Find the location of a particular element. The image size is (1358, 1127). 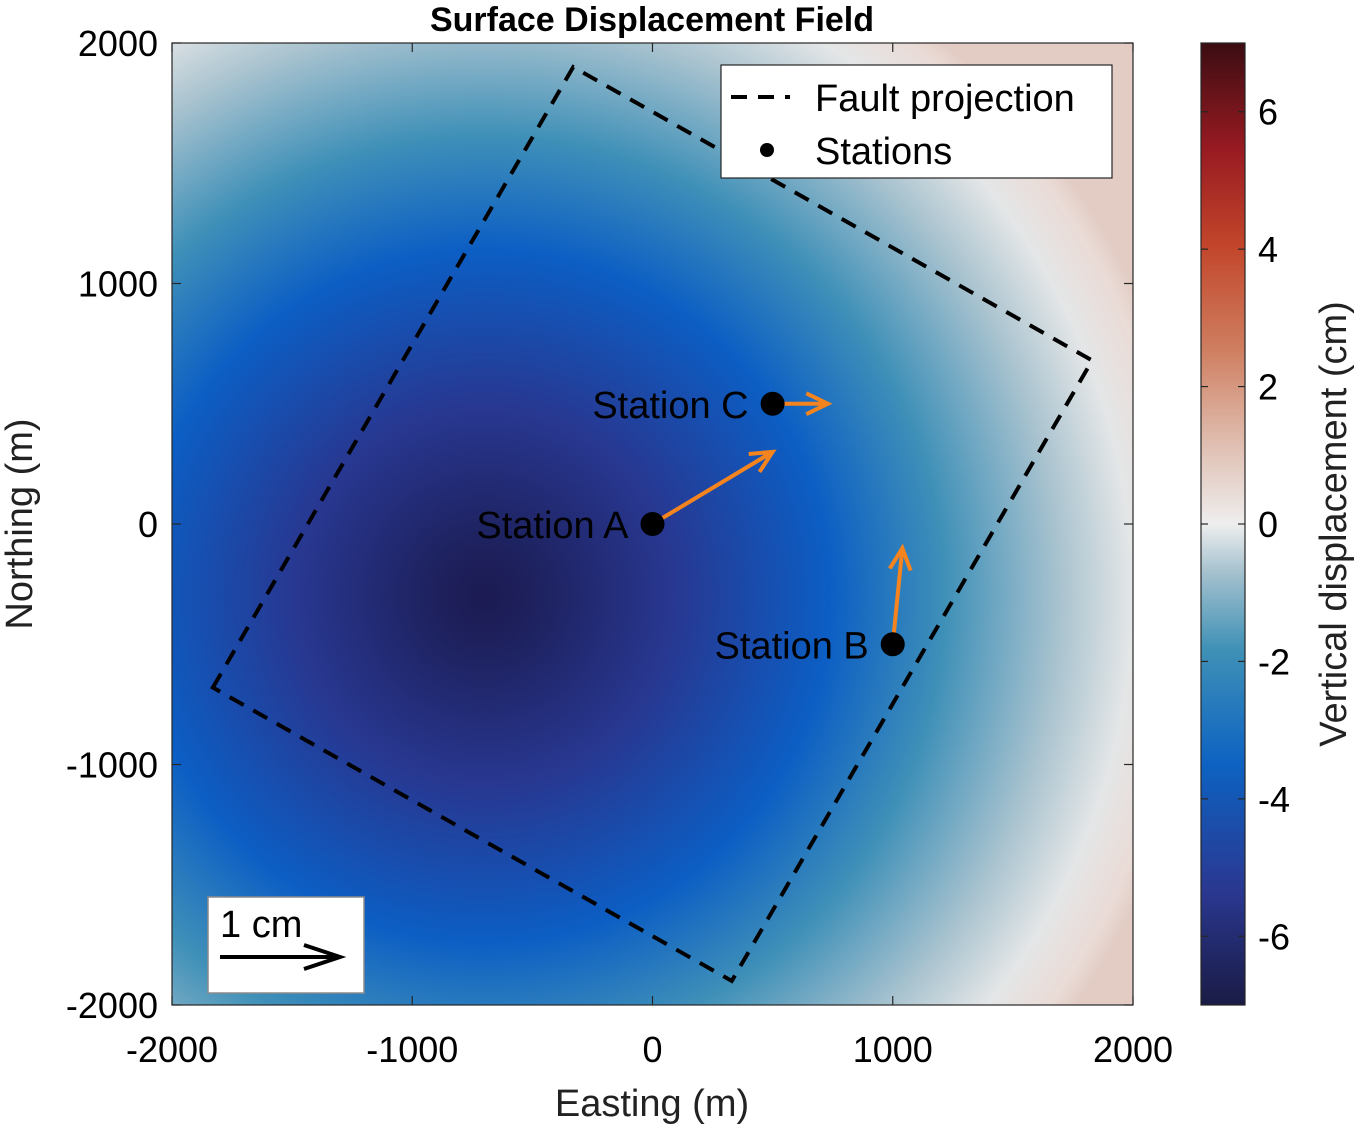

y-tick-label: -2000 is located at coordinates (112, 1005).